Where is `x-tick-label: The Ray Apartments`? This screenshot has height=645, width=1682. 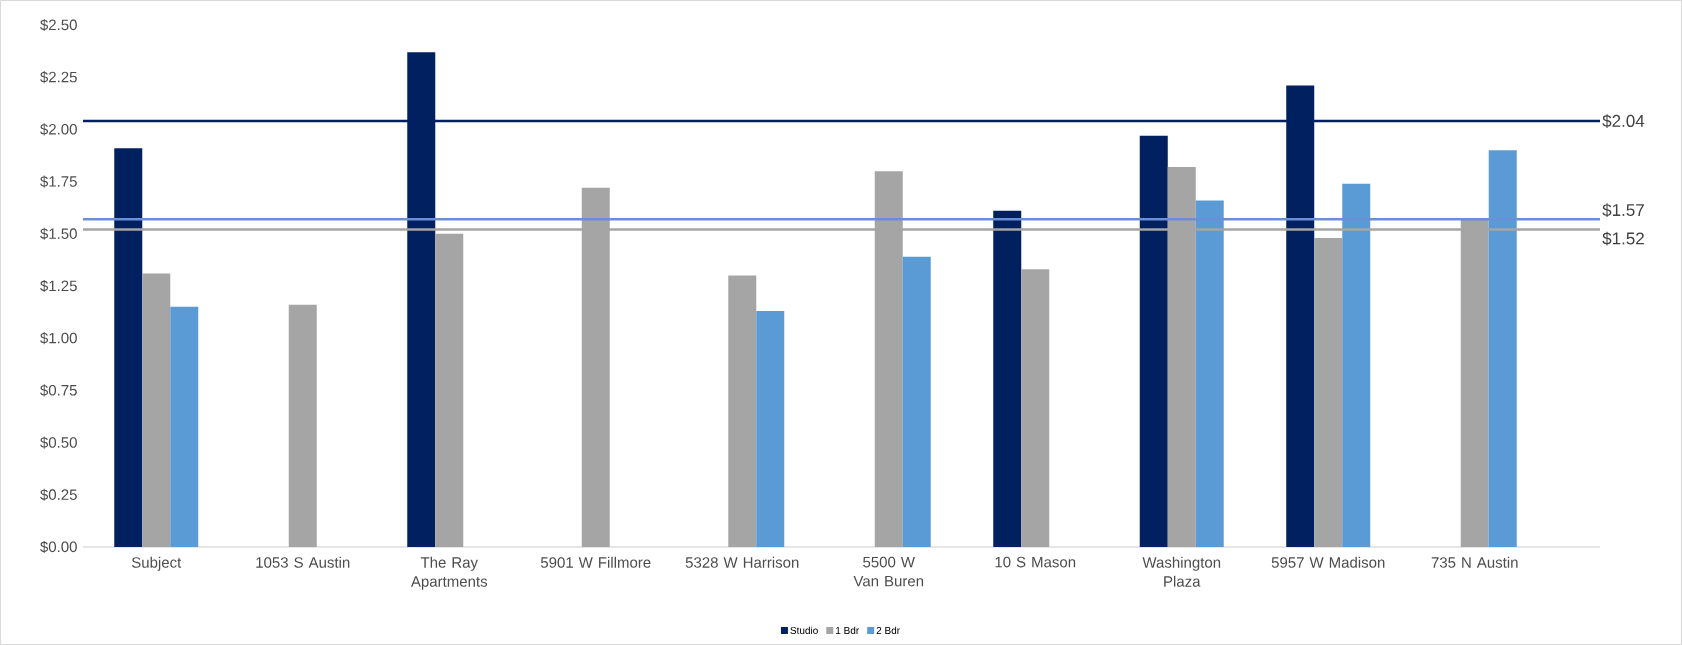
x-tick-label: The Ray Apartments is located at coordinates (449, 573).